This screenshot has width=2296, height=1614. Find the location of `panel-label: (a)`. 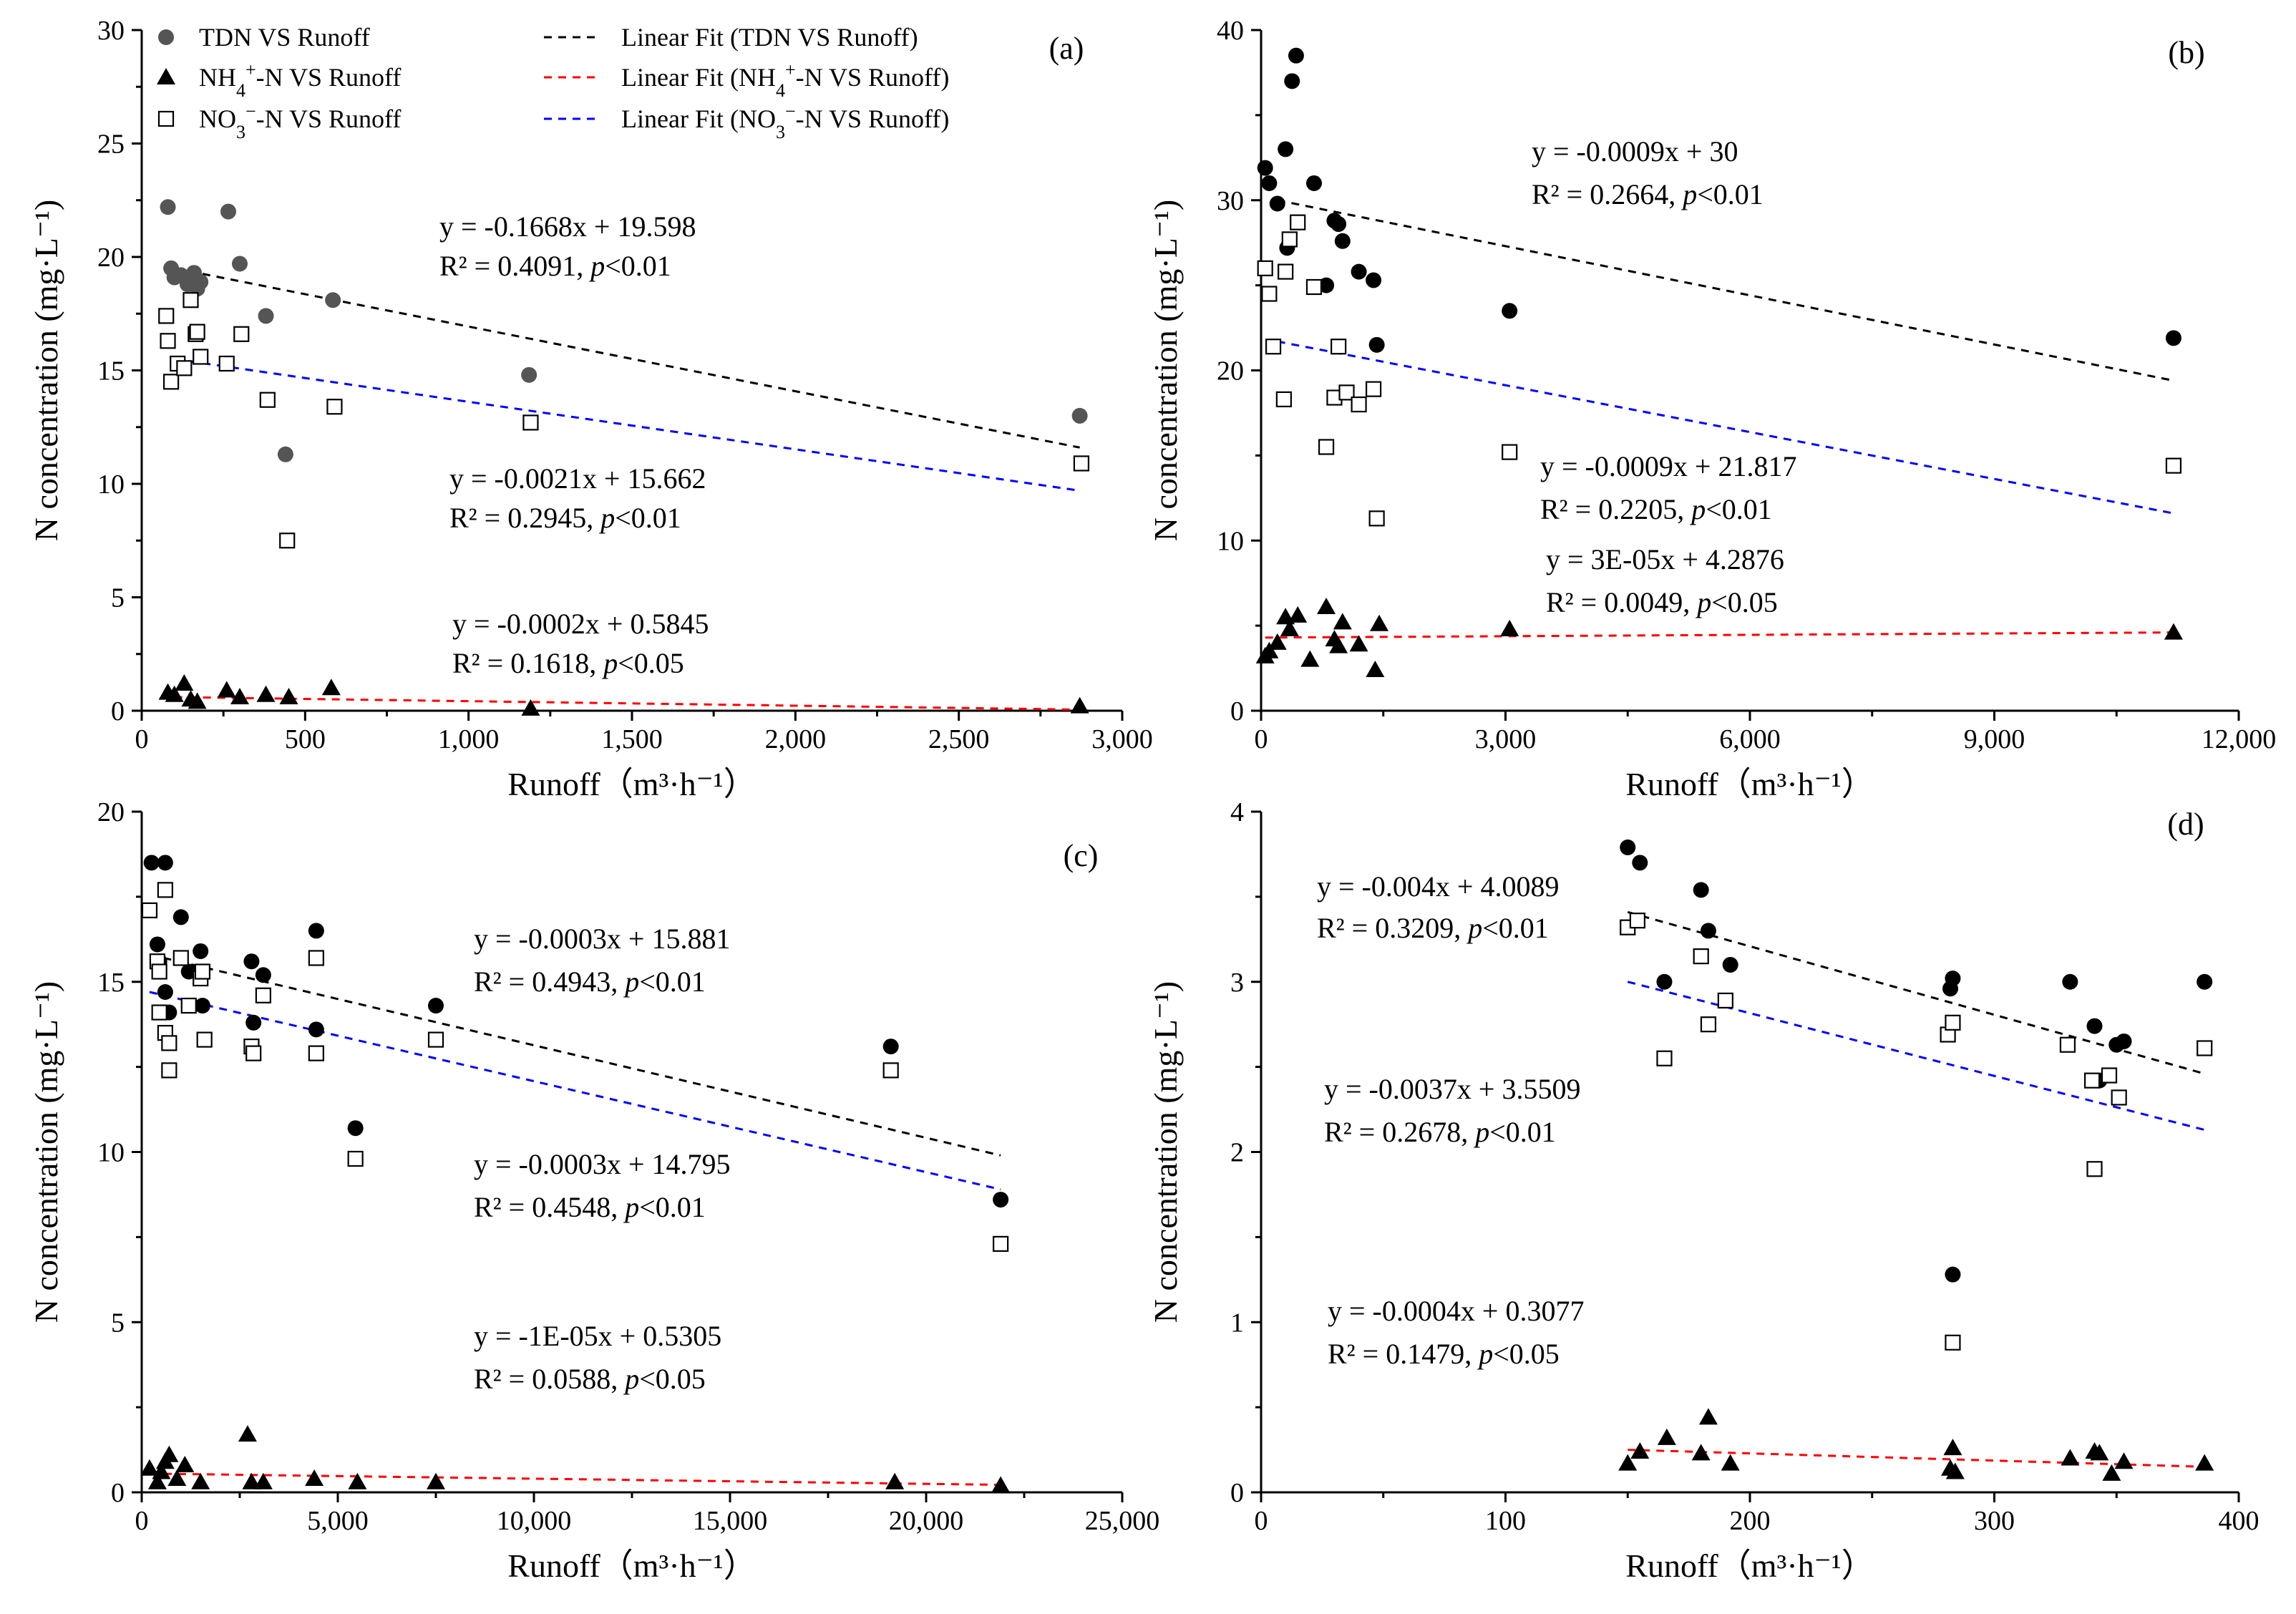

panel-label: (a) is located at coordinates (1067, 48).